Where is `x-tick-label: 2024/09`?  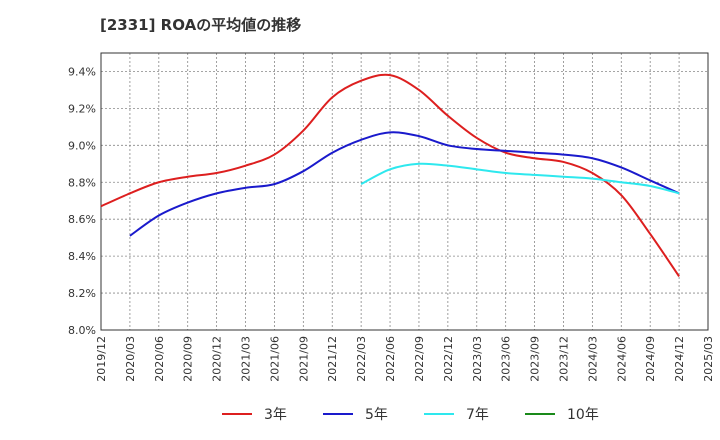 x-tick-label: 2024/09 is located at coordinates (650, 359).